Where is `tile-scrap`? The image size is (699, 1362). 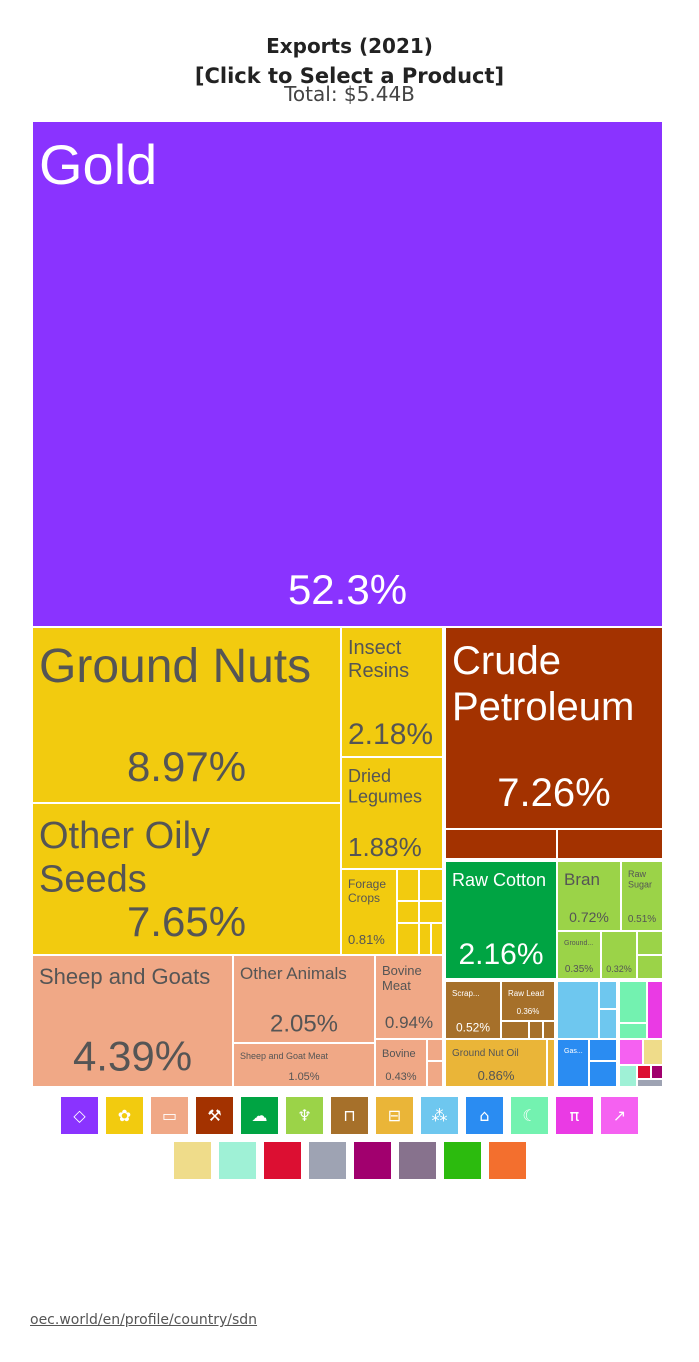 tile-scrap is located at coordinates (473, 1010).